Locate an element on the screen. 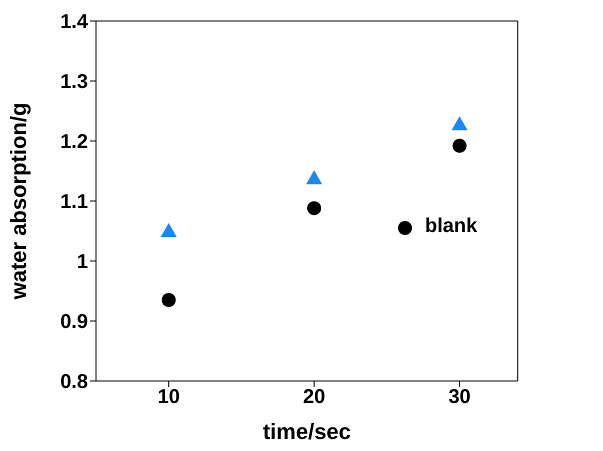  x-axis-title: time/sec is located at coordinates (306, 431).